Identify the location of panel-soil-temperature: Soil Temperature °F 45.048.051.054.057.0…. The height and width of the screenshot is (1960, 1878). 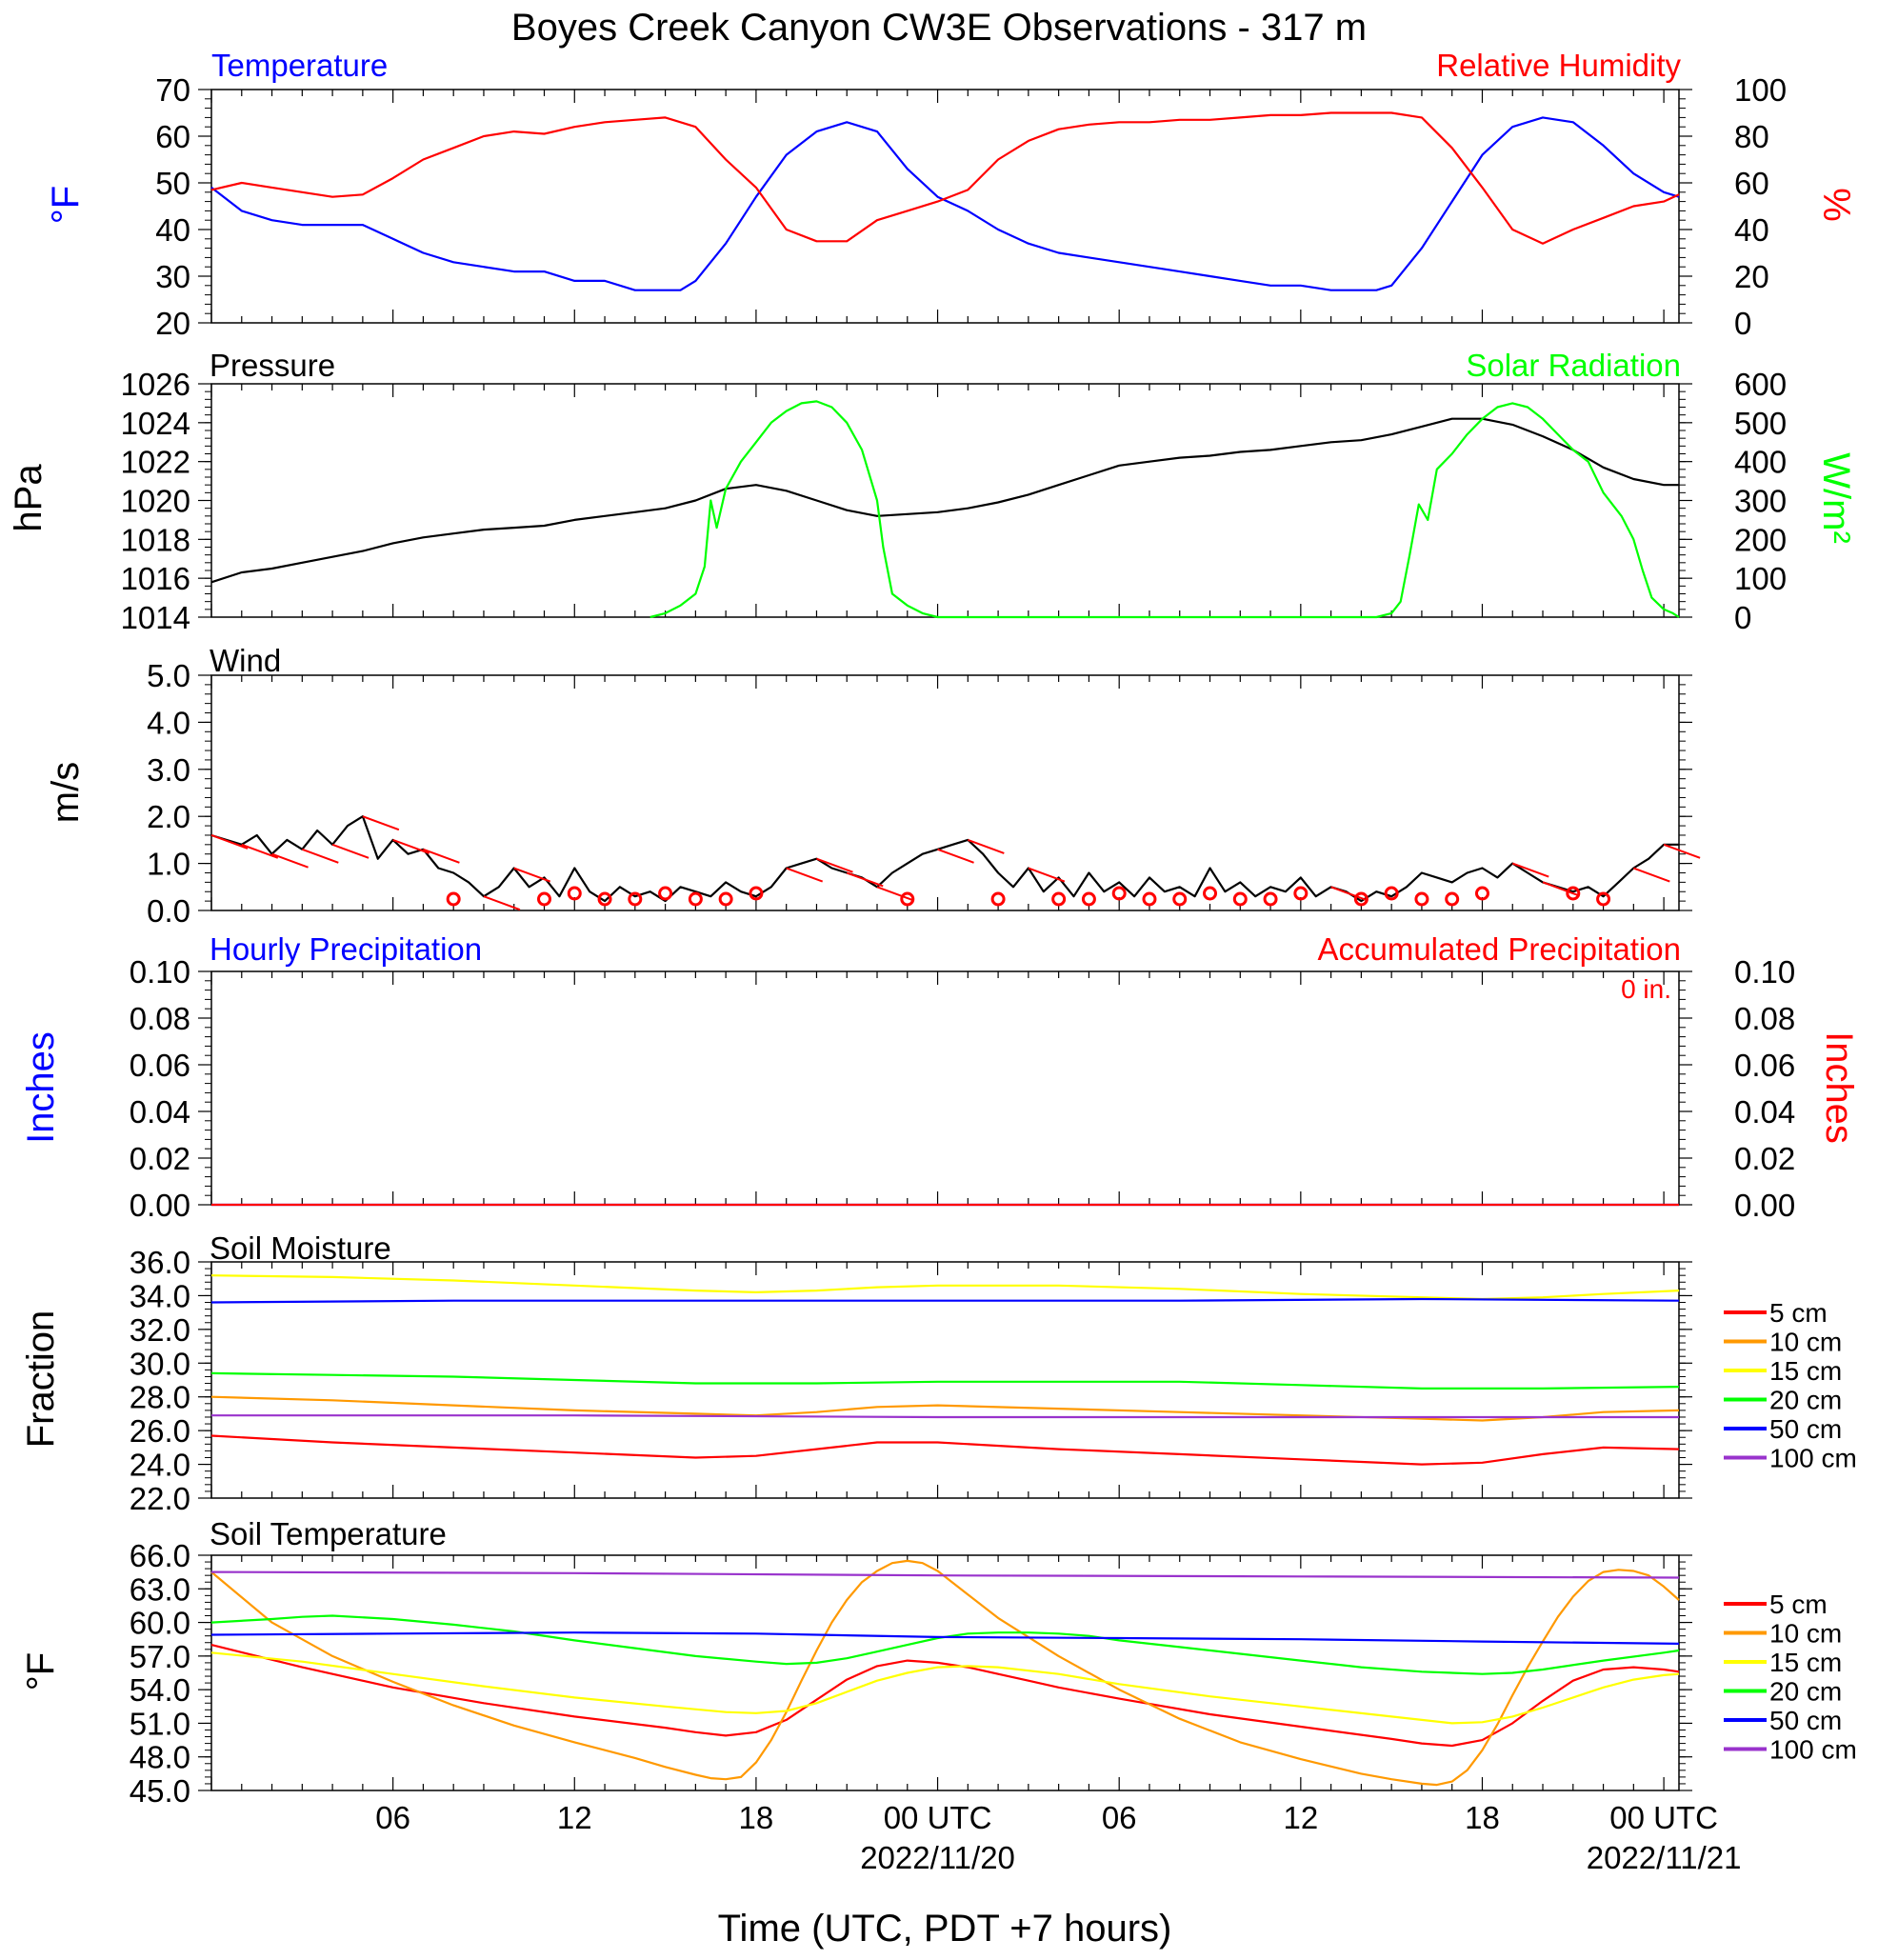
(938, 1662).